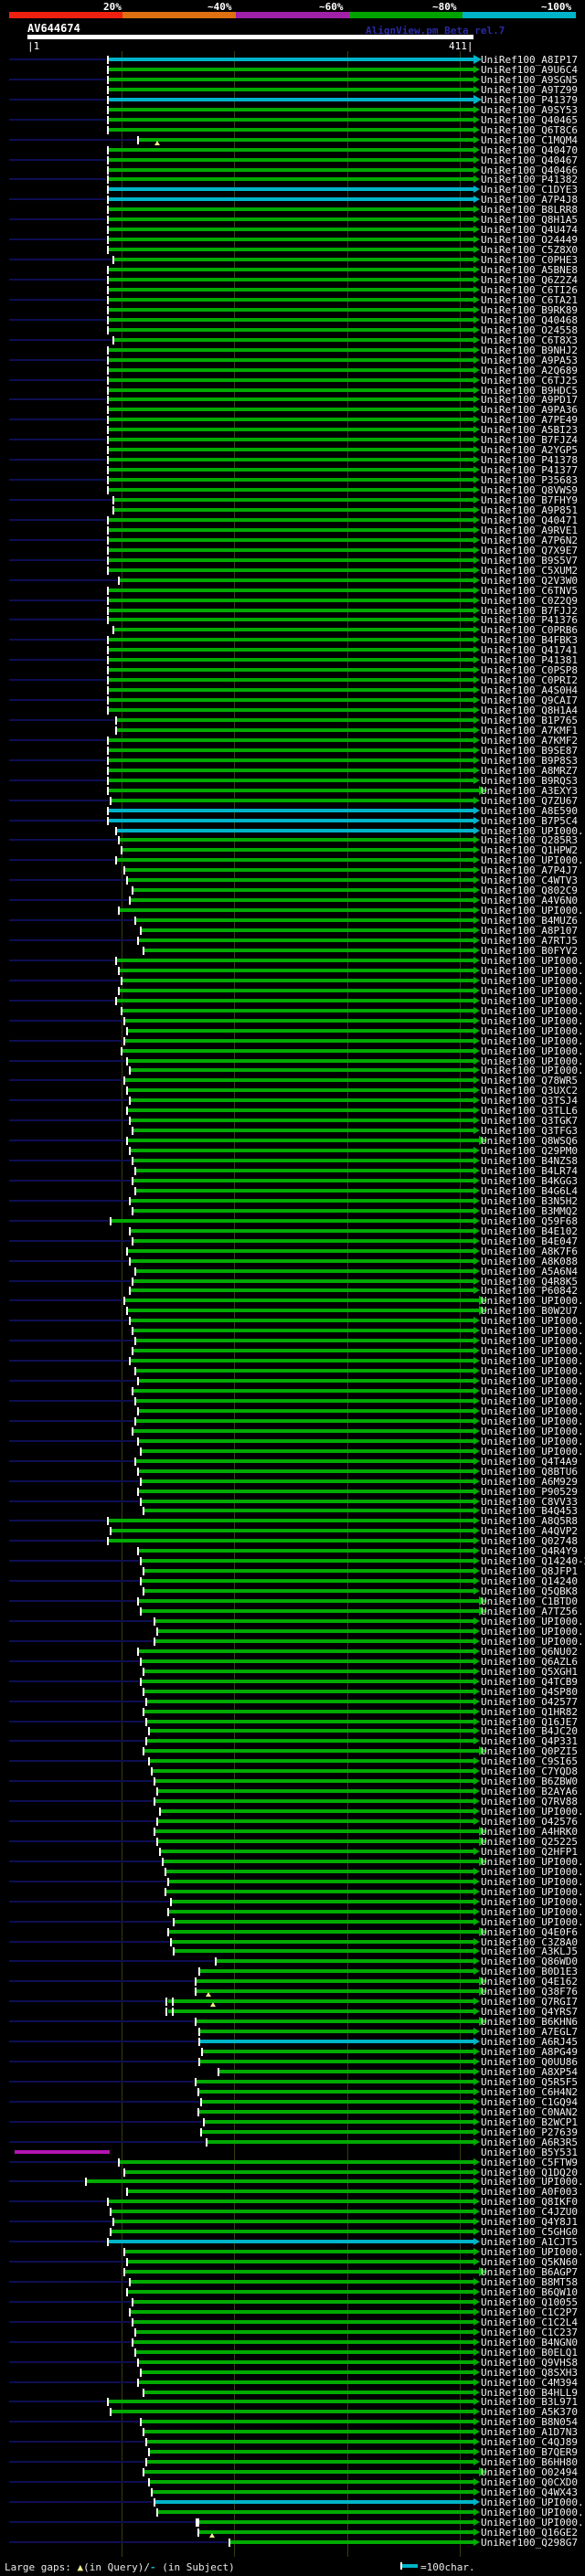  What do you see at coordinates (293, 1311) in the screenshot?
I see `hit-row: UniRef100_B0W2U7` at bounding box center [293, 1311].